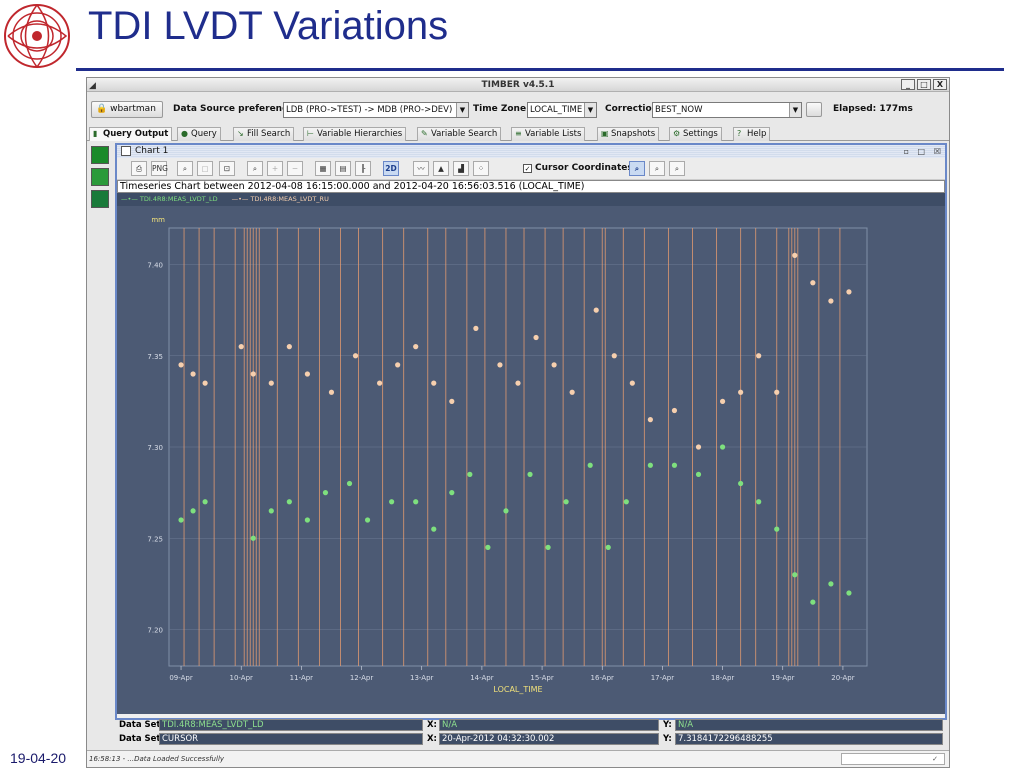 The image size is (1024, 768). I want to click on x-tick-label: 17-Apr, so click(663, 678).